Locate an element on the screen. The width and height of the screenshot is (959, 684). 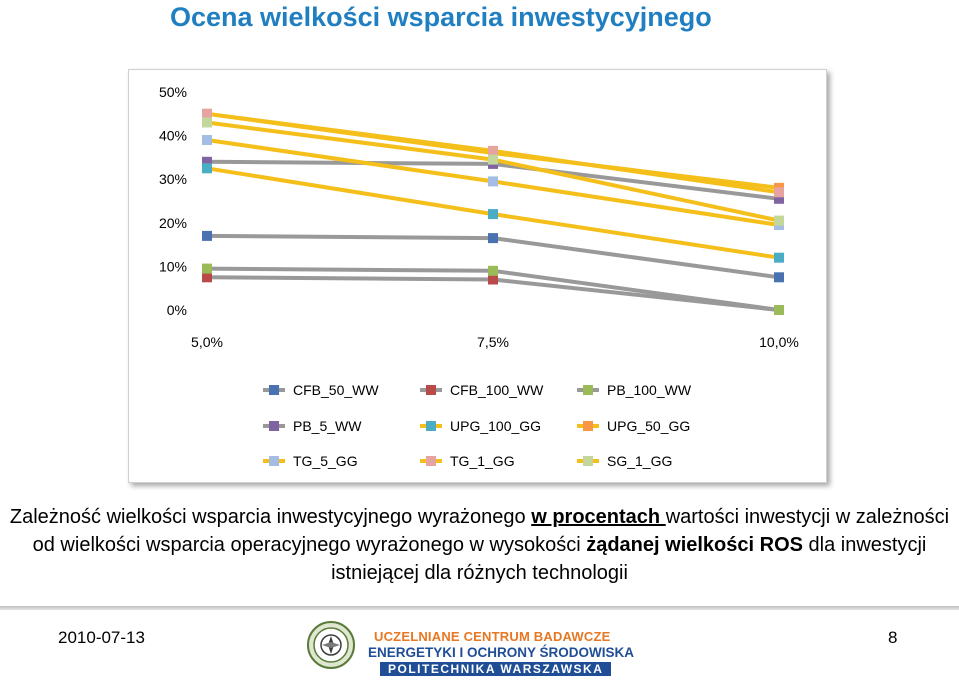
legend-label: TG_1_GG is located at coordinates (482, 461).